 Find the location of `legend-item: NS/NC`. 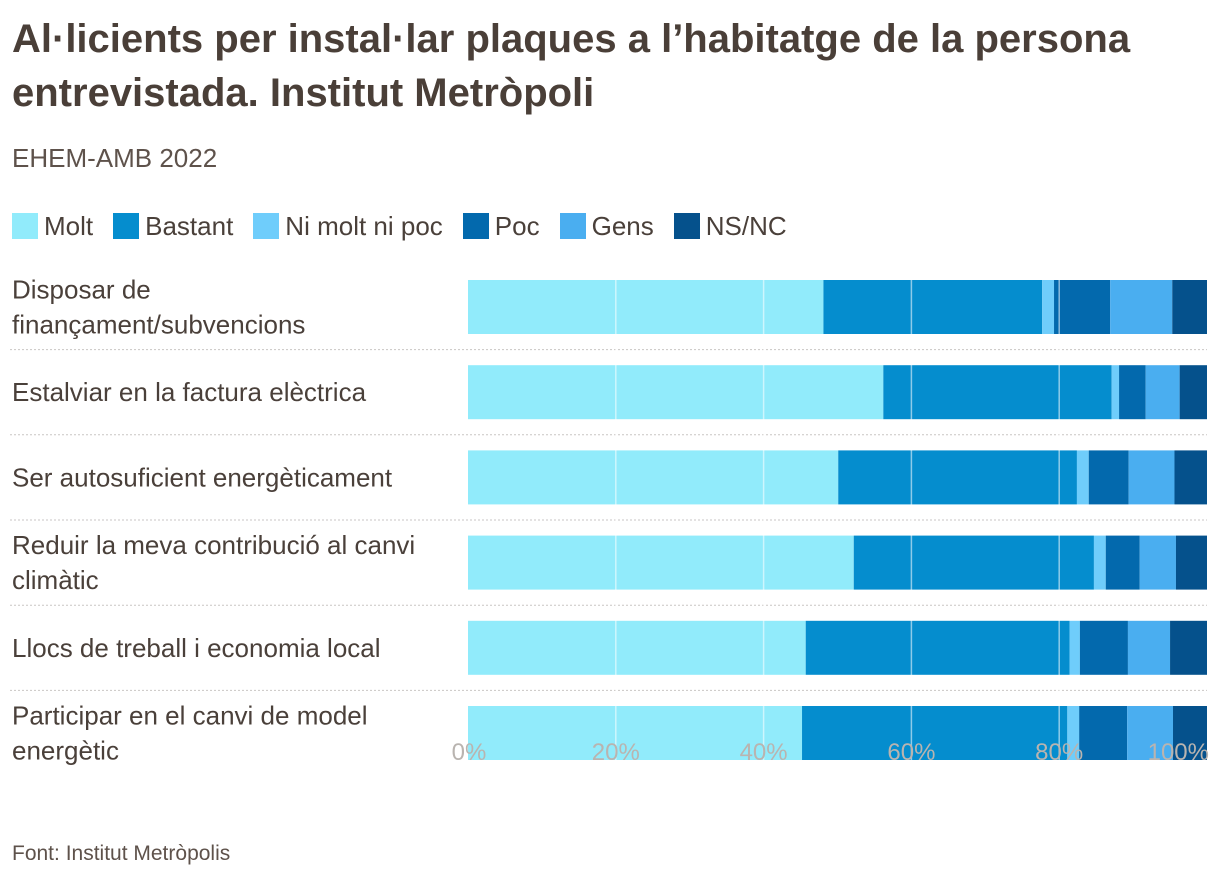

legend-item: NS/NC is located at coordinates (730, 226).